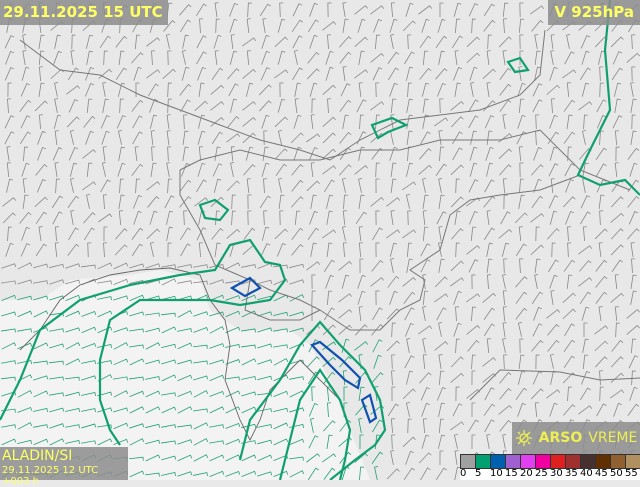  I want to click on brand-regular: VREME, so click(613, 438).